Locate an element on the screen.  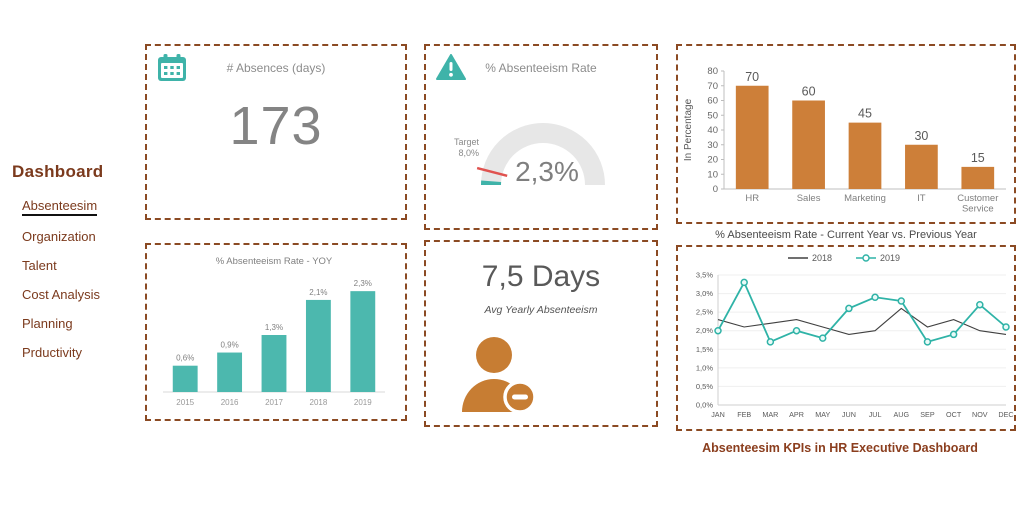
absences-value: 173 is located at coordinates (276, 126).